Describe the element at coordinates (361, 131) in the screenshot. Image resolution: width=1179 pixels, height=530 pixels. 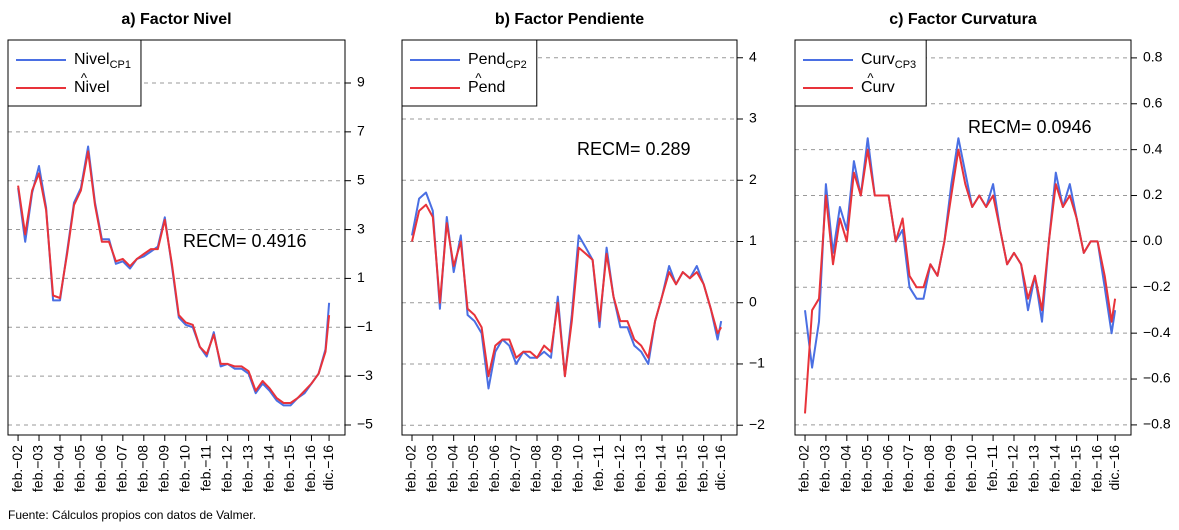
I see `y-tick-label: 7` at that location.